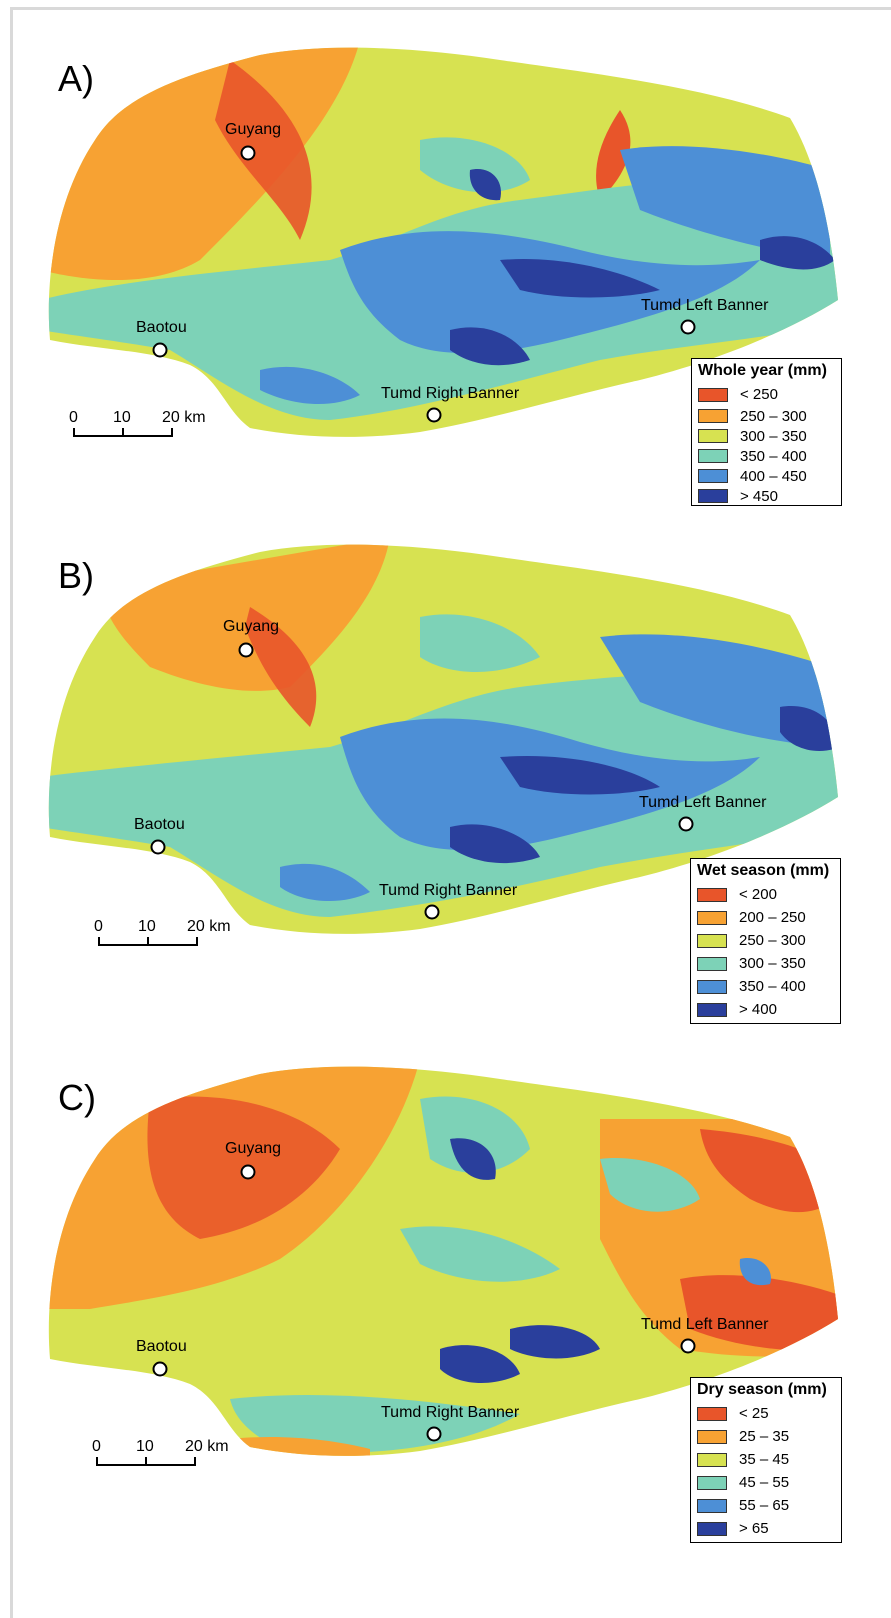 The image size is (891, 1618). I want to click on legend-item: 35 – 45, so click(766, 1459).